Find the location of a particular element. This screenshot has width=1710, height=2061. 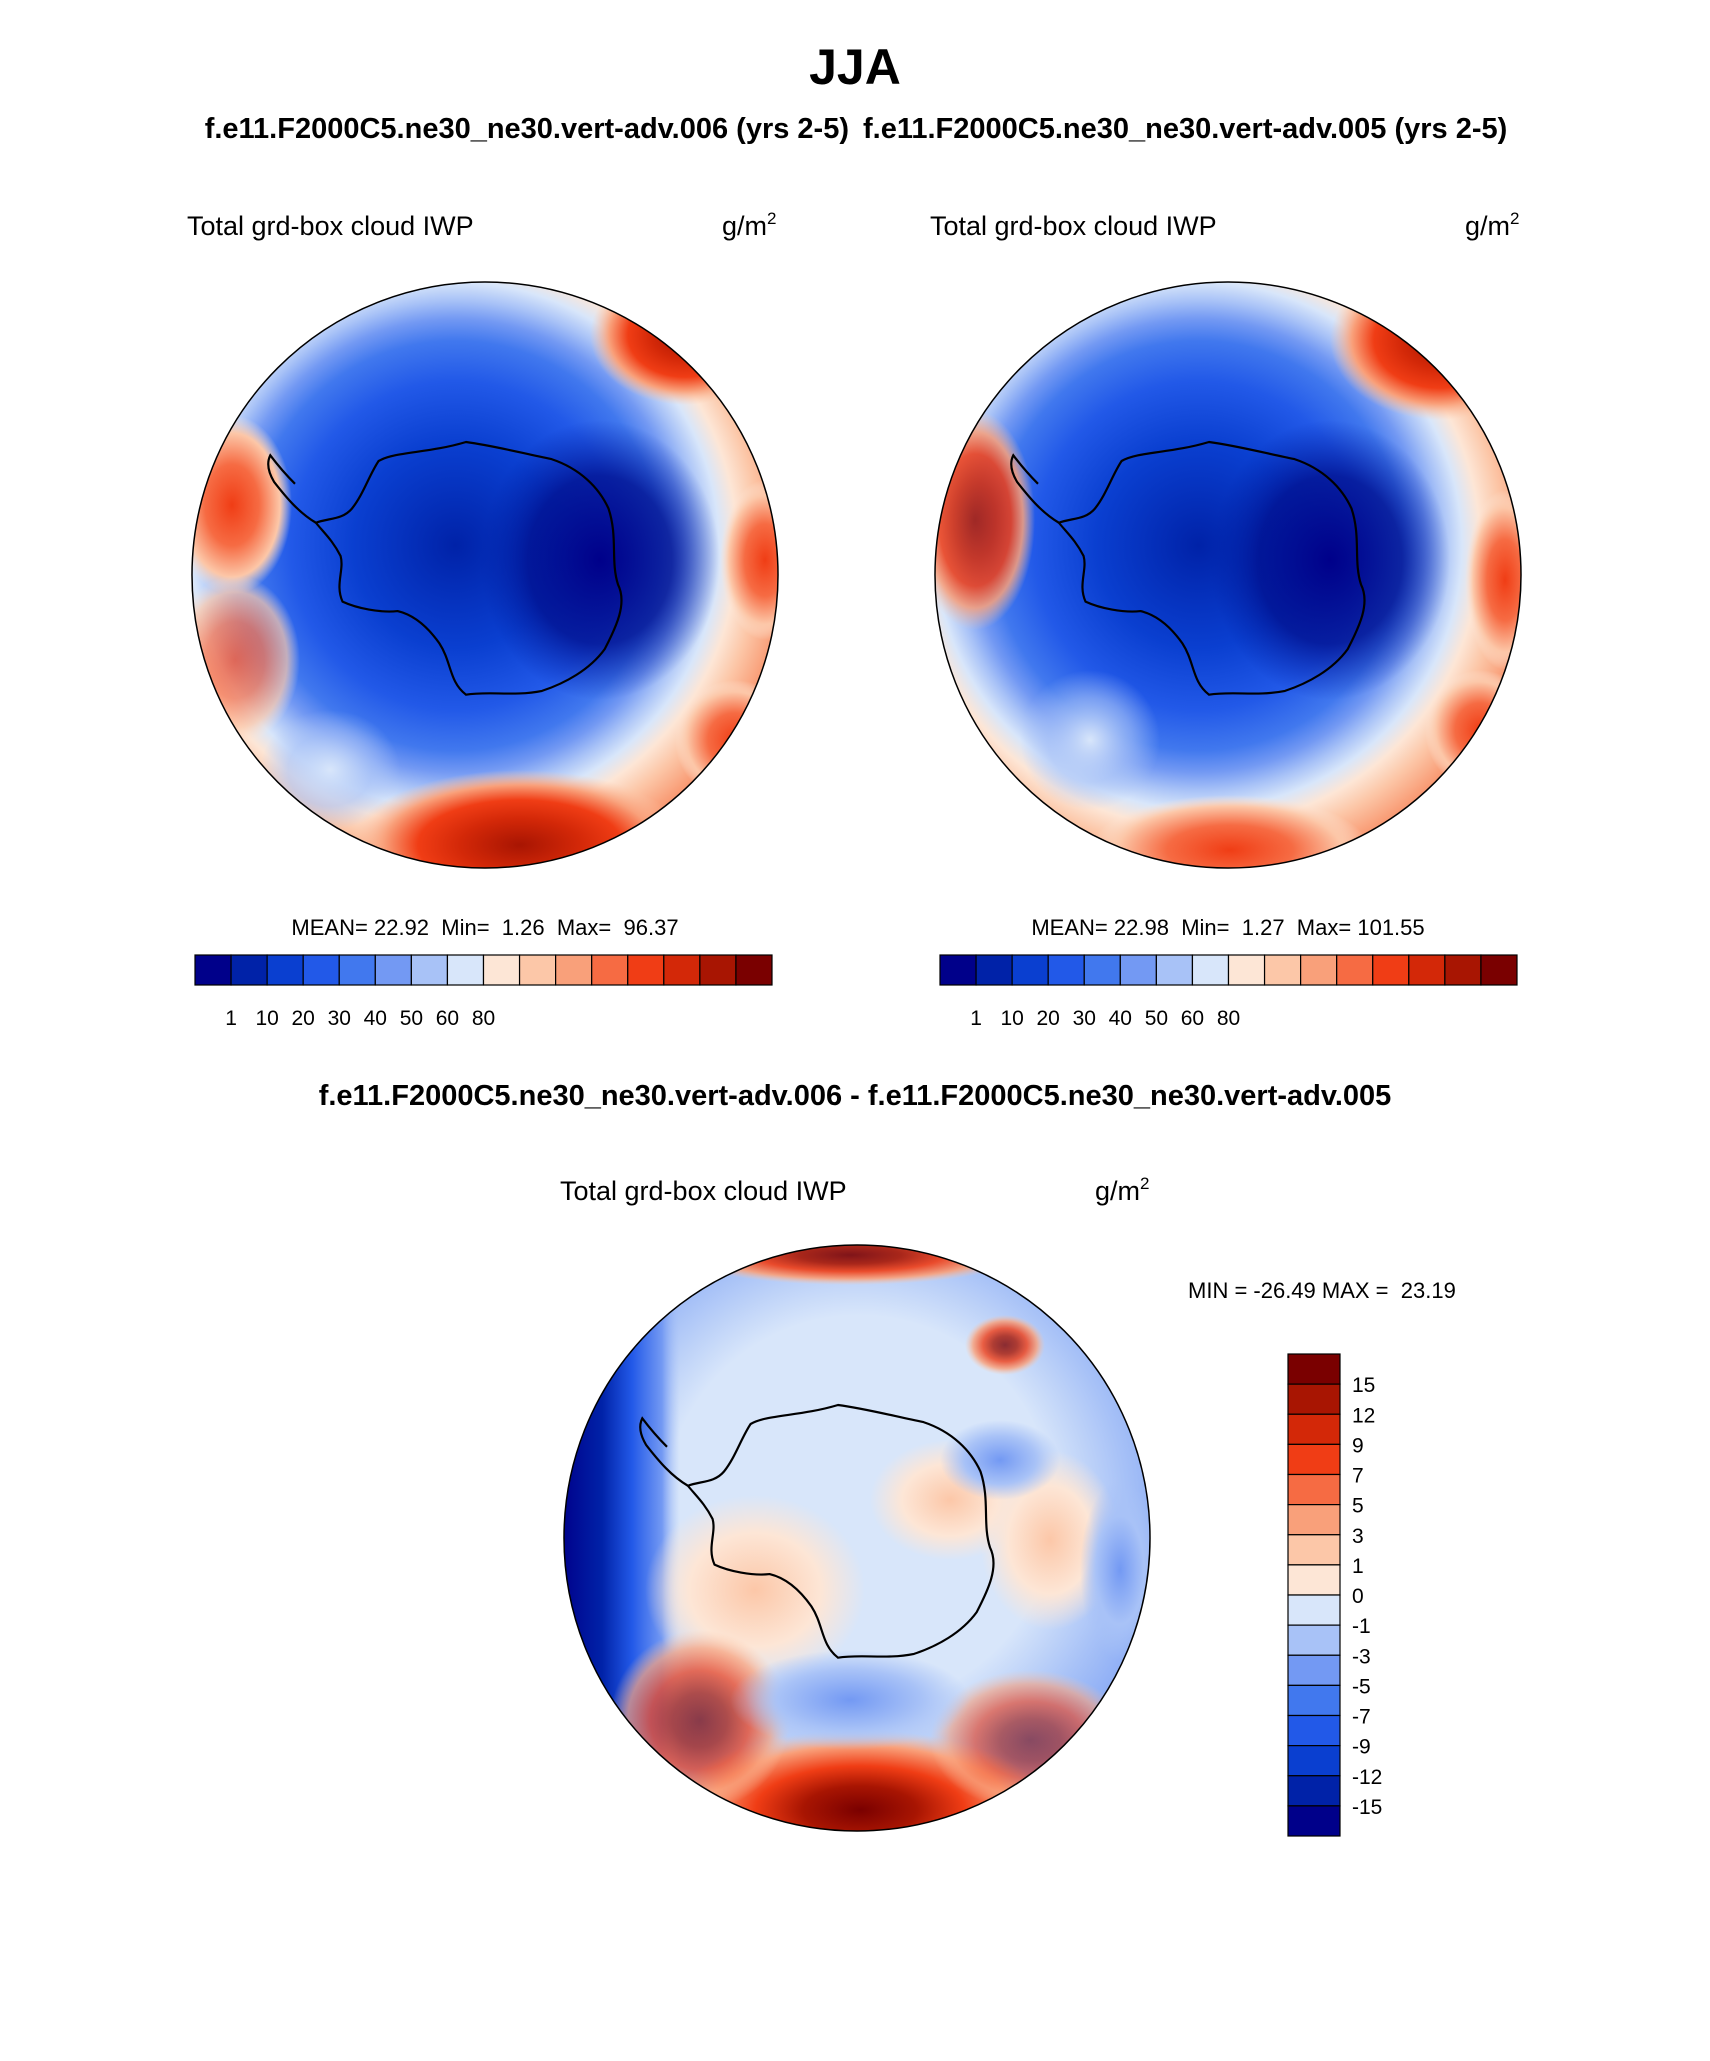

colorbar-tick-label: 12 is located at coordinates (1363, 1415).